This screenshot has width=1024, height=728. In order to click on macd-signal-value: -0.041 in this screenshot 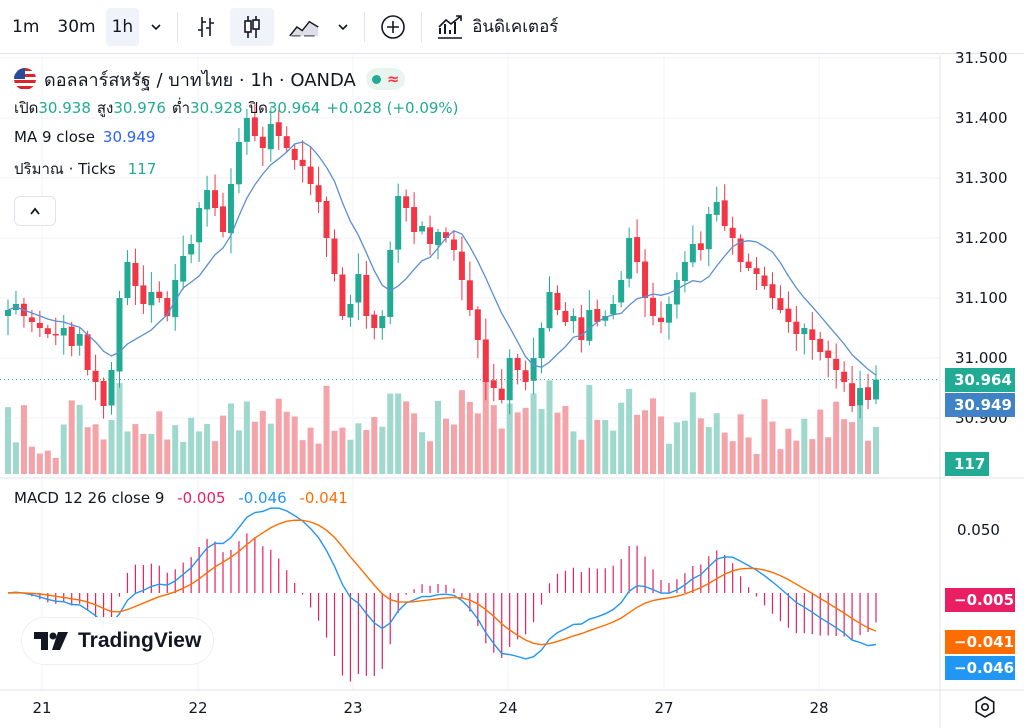, I will do `click(323, 498)`.